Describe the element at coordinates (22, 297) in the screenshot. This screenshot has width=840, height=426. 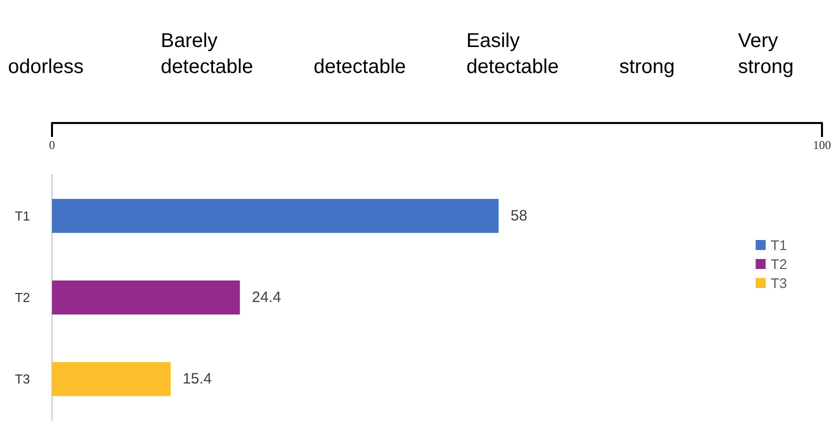
I see `y-tick-label: T2` at that location.